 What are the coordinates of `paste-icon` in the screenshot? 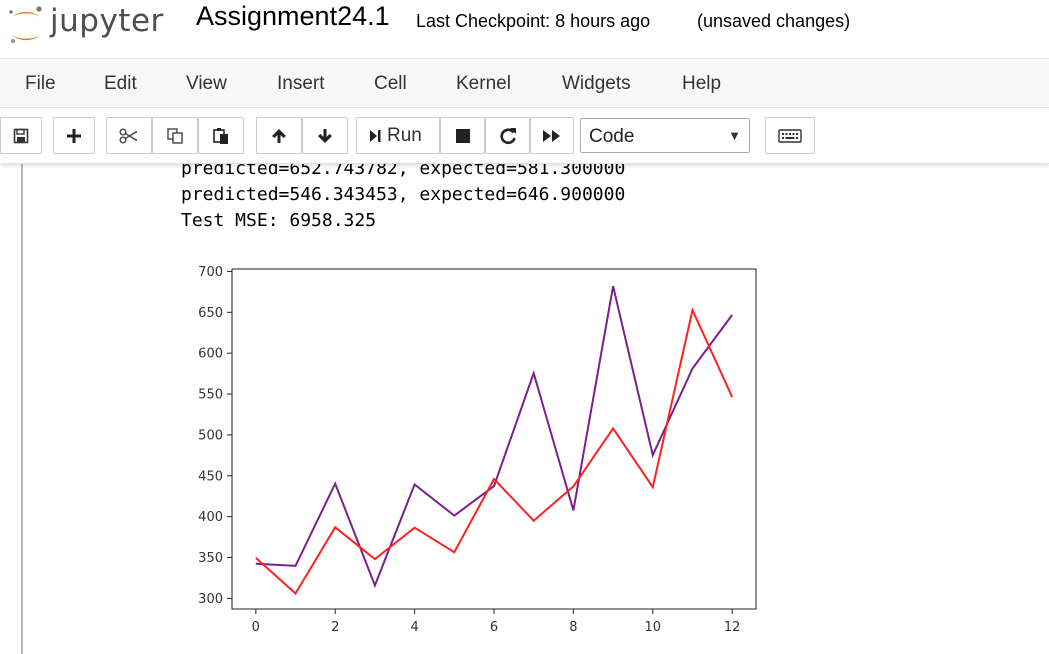 It's located at (220, 135).